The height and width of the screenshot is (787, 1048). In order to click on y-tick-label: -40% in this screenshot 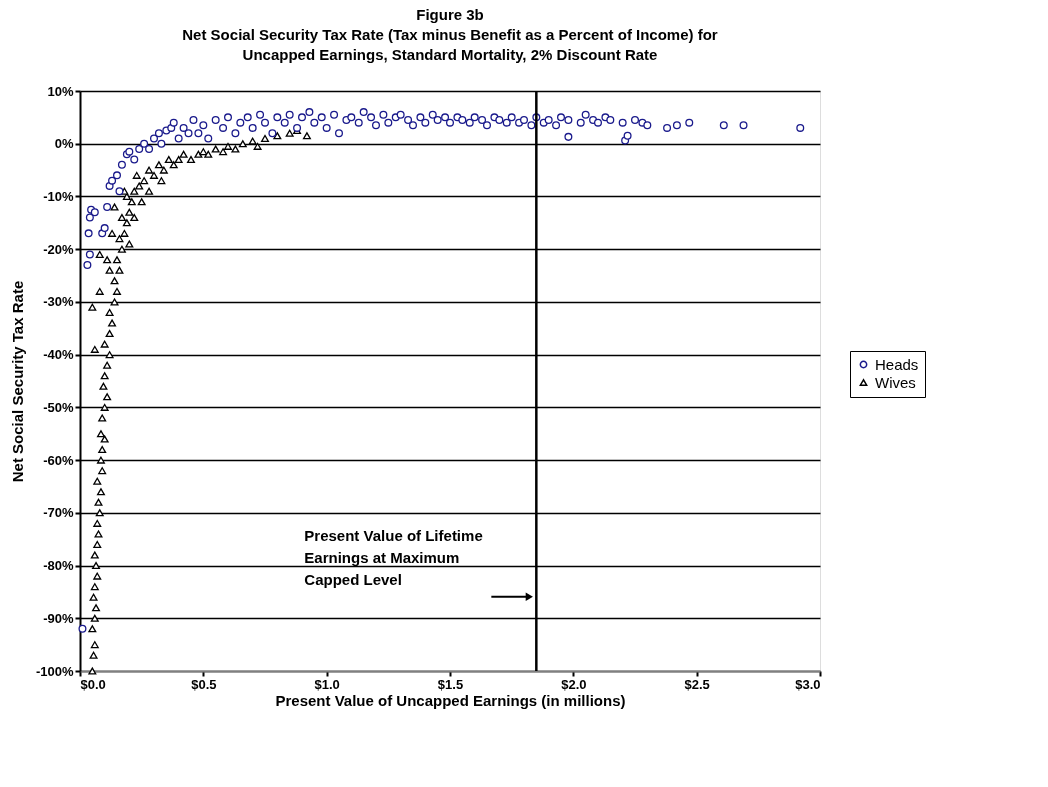, I will do `click(58, 355)`.